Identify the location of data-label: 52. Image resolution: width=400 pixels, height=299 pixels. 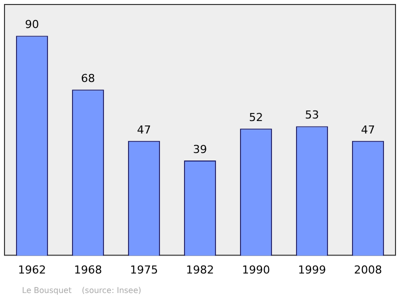
(256, 117).